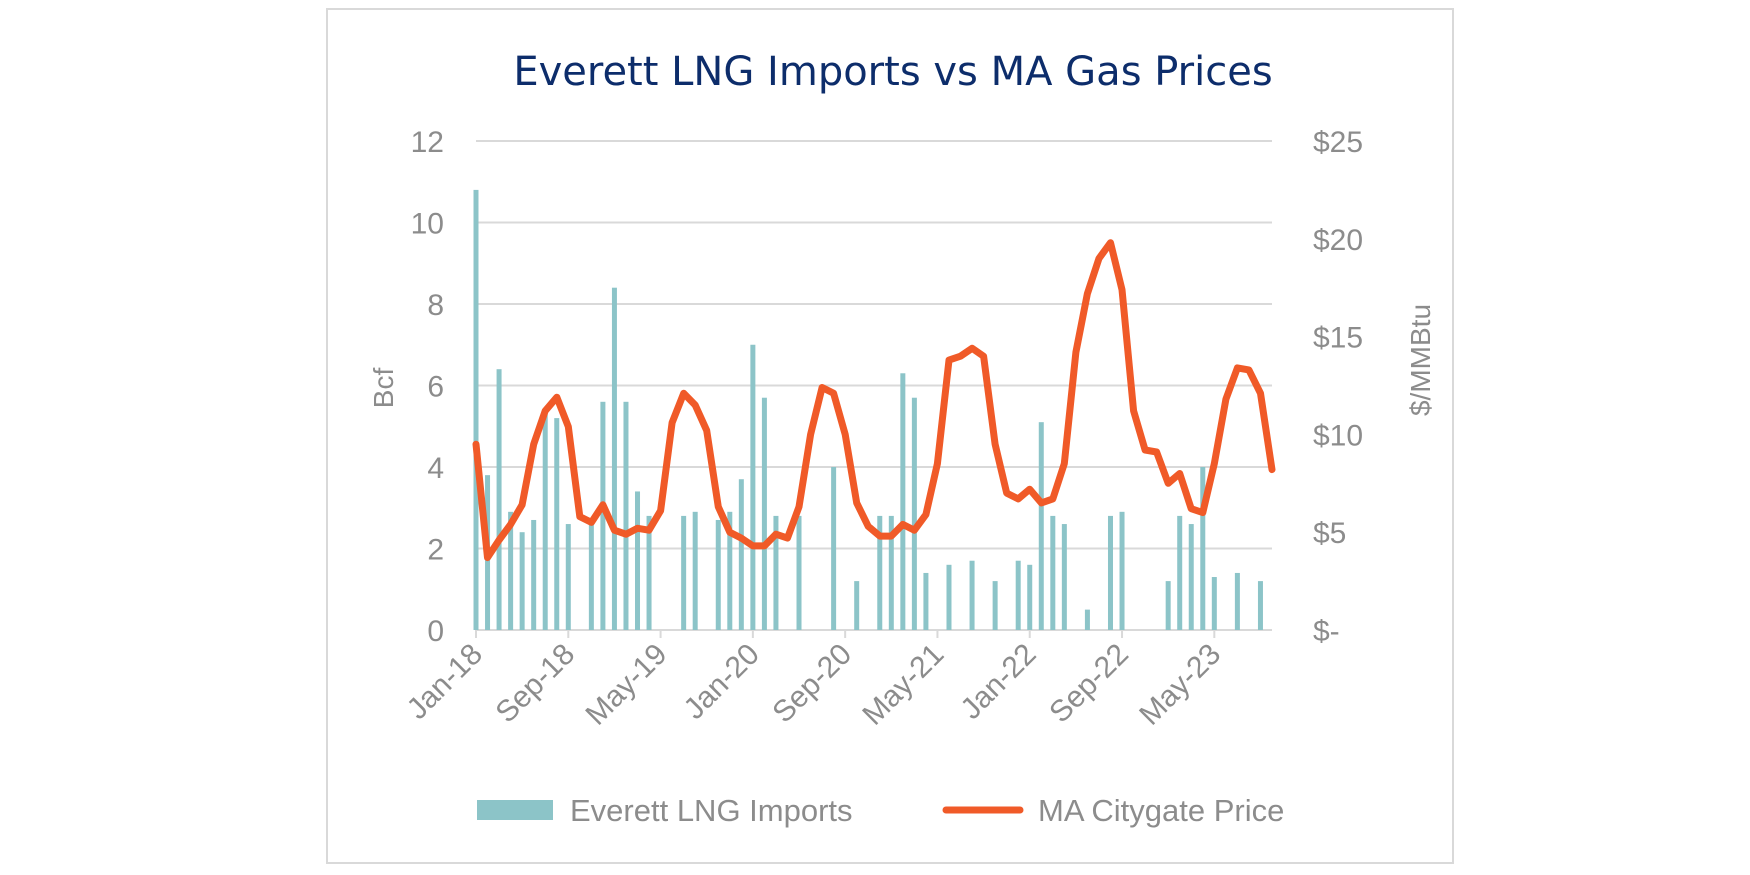 Image resolution: width=1750 pixels, height=875 pixels. I want to click on chart-title: Everett LNG Imports vs MA Gas Prices, so click(892, 72).